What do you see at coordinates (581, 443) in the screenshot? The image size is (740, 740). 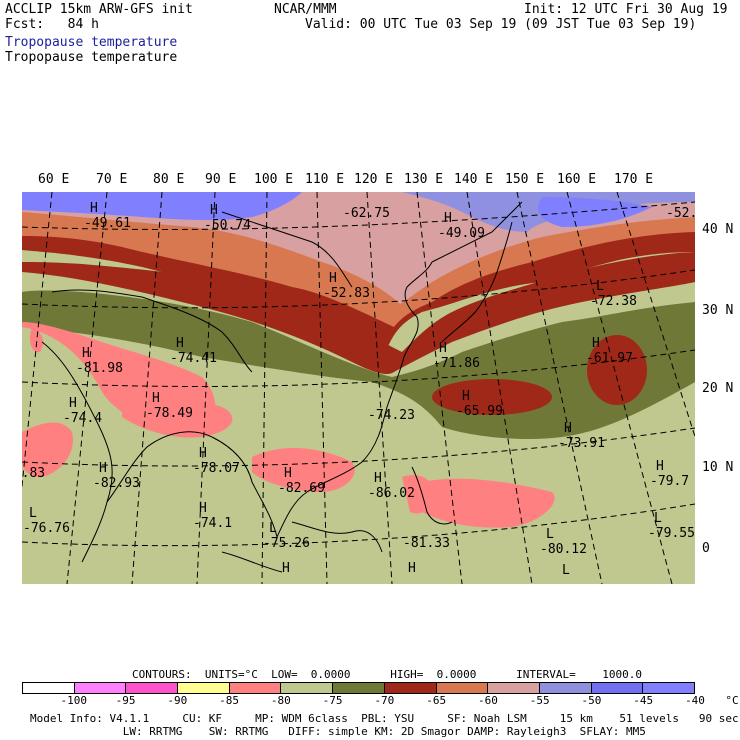 I see `extremum-value: -73.91` at bounding box center [581, 443].